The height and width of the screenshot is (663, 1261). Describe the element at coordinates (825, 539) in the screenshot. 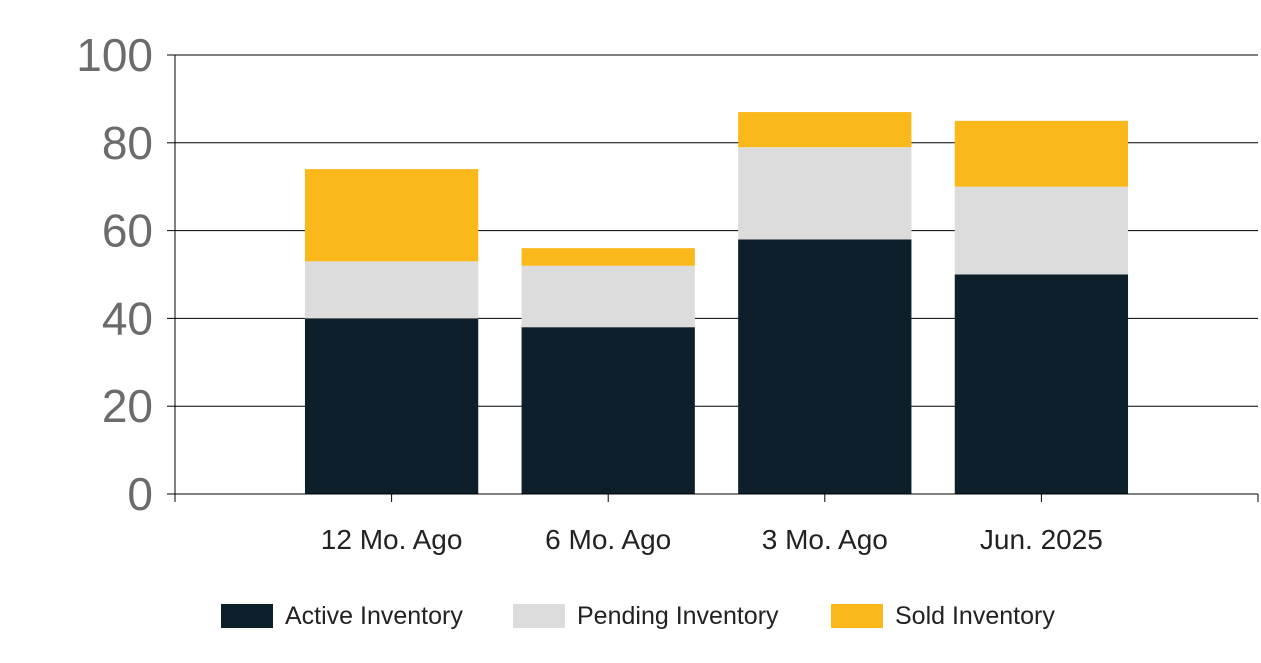

I see `x-tick-label: 3 Mo. Ago` at that location.